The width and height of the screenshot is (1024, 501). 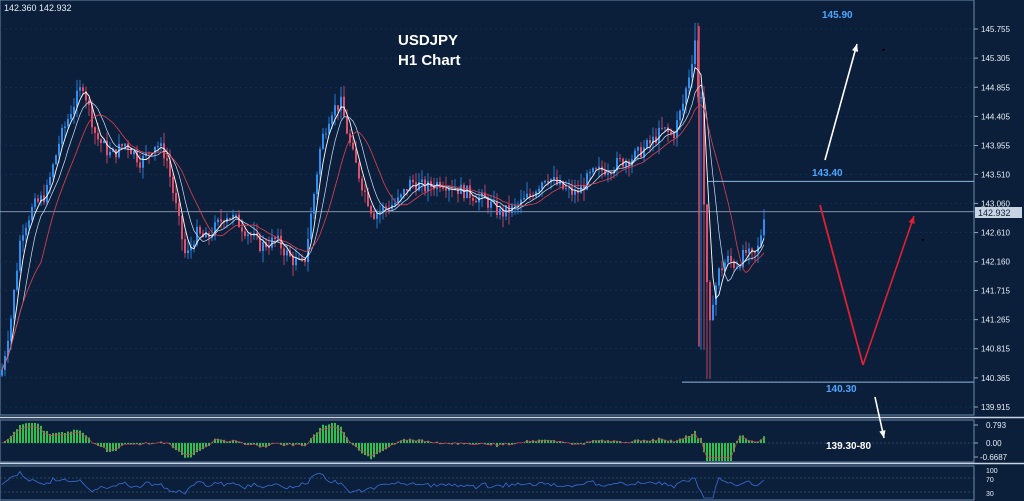 What do you see at coordinates (38, 8) in the screenshot?
I see `price-readout: 142.360 142.932` at bounding box center [38, 8].